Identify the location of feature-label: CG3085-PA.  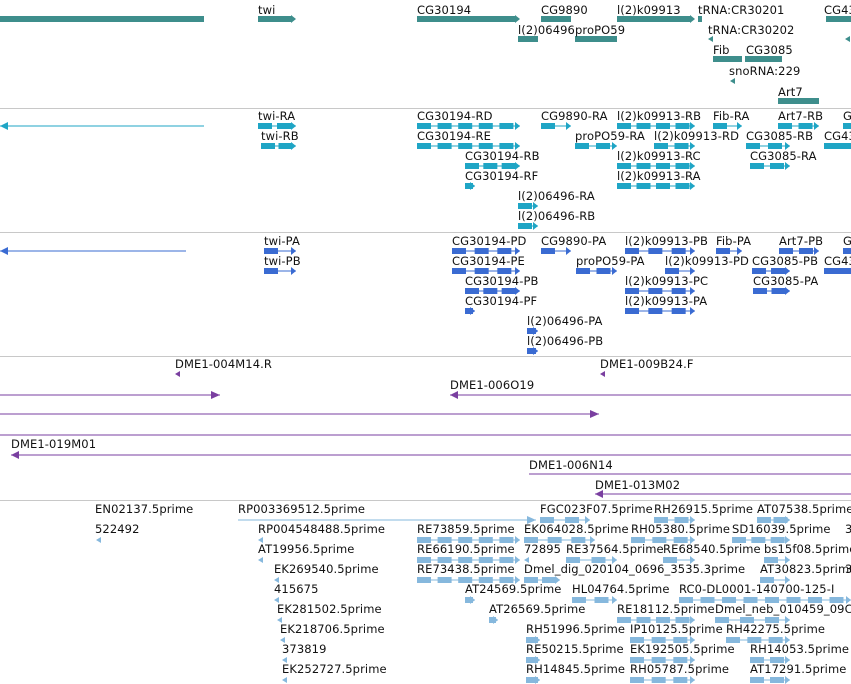
(786, 281).